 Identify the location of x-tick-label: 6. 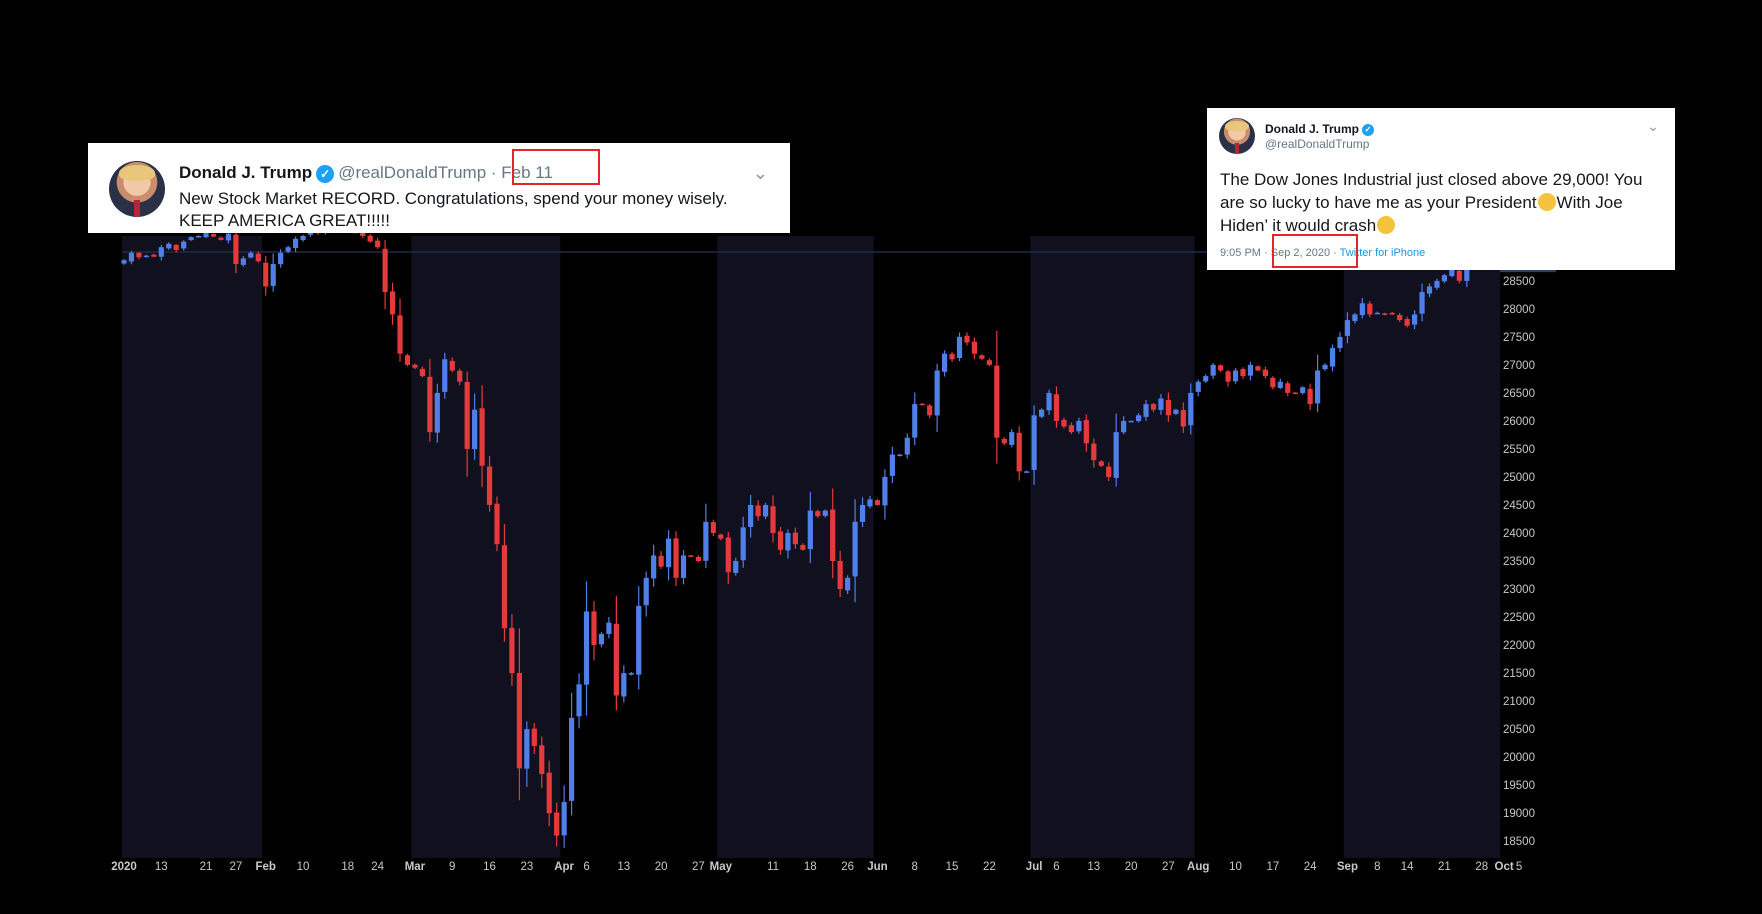
(586, 867).